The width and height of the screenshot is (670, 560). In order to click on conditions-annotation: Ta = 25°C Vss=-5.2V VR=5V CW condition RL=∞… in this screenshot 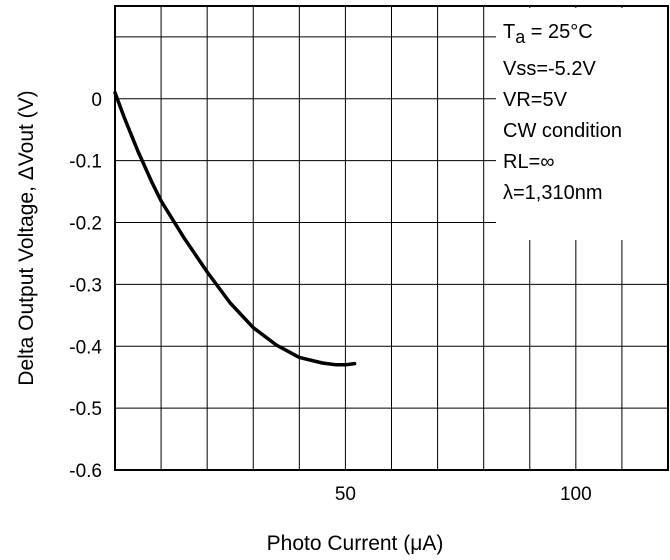, I will do `click(562, 112)`.